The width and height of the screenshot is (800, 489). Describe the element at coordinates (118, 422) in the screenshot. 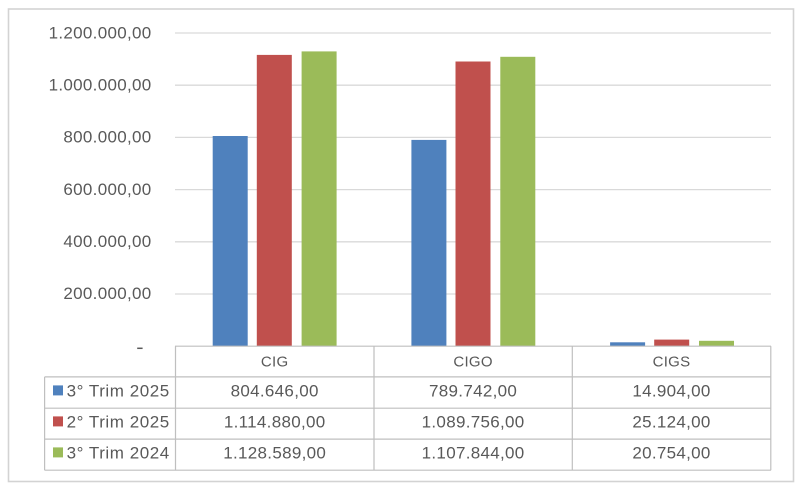

I see `svg-text: 2° Trim 2025` at that location.